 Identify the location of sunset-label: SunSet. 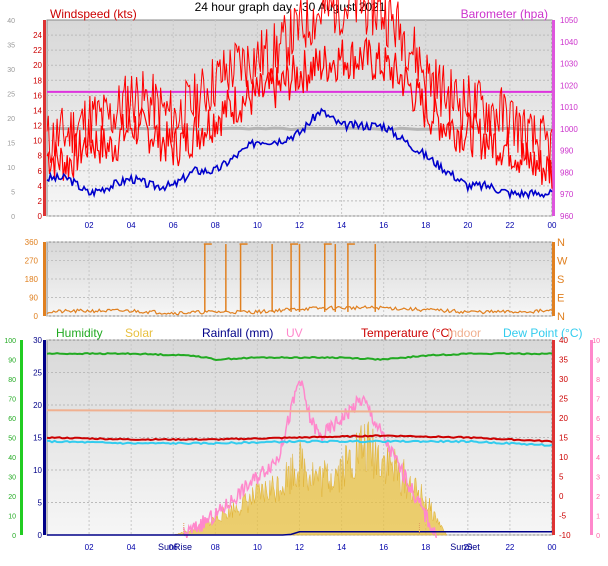
(465, 547).